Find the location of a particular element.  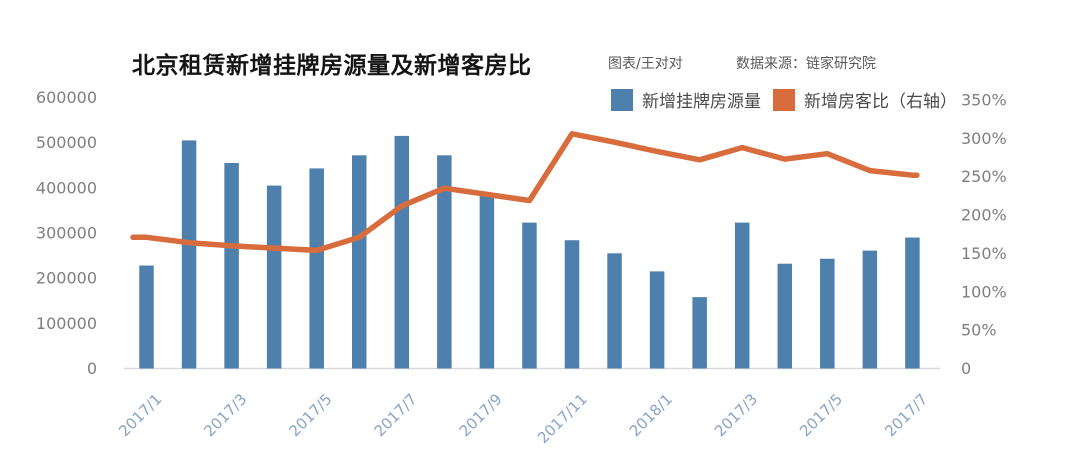

x-axis-tick-8: 2017/5 is located at coordinates (821, 415).